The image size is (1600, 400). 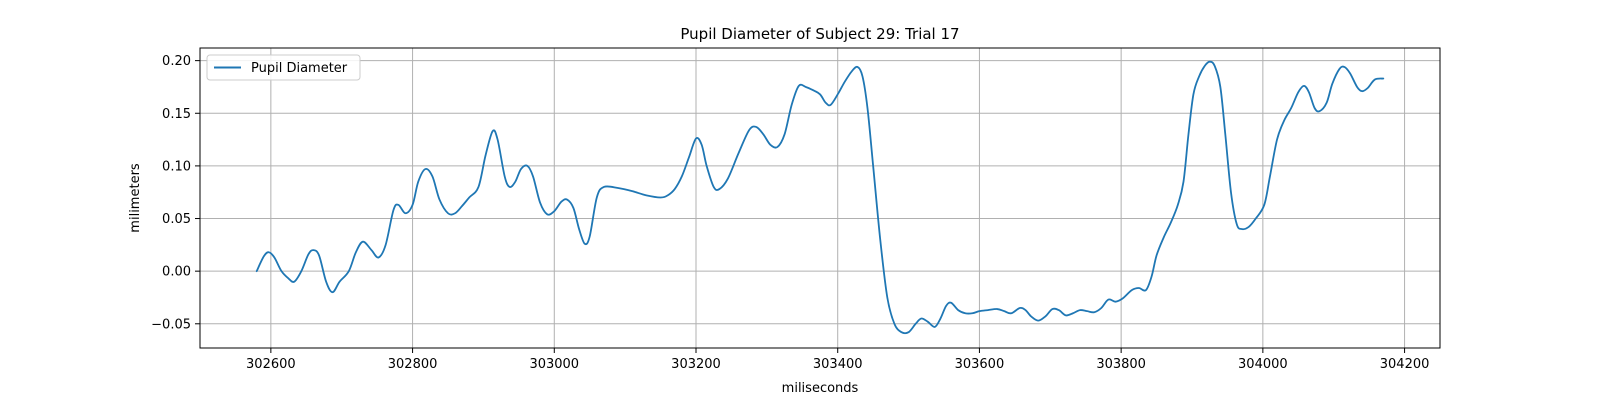 What do you see at coordinates (819, 34) in the screenshot?
I see `chart-title: Pupil Diameter of Subject 29: Trial 17` at bounding box center [819, 34].